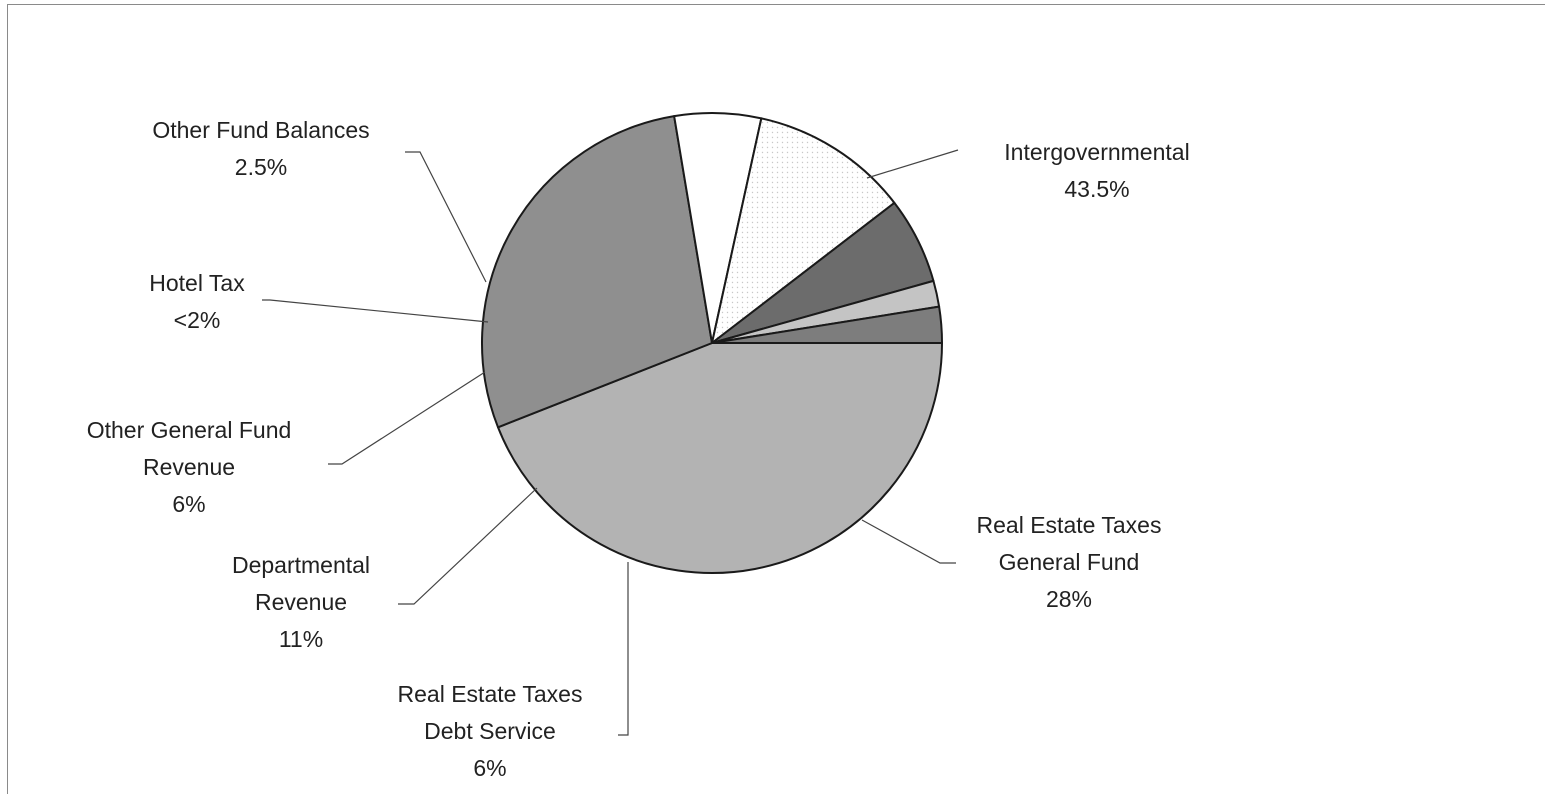  Describe the element at coordinates (189, 430) in the screenshot. I see `slice-label-line-other-general-fund-revenue: Other General Fund` at that location.